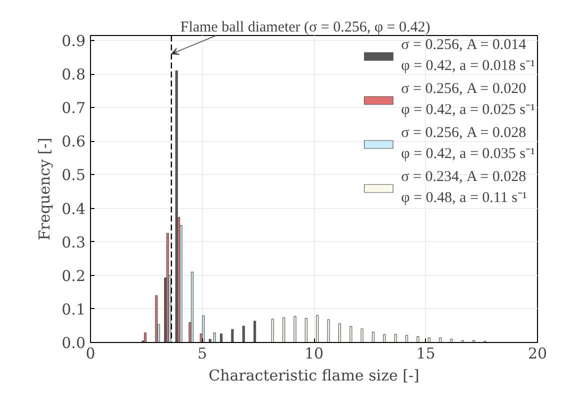  What do you see at coordinates (314, 353) in the screenshot?
I see `x-tick-label: 10` at bounding box center [314, 353].